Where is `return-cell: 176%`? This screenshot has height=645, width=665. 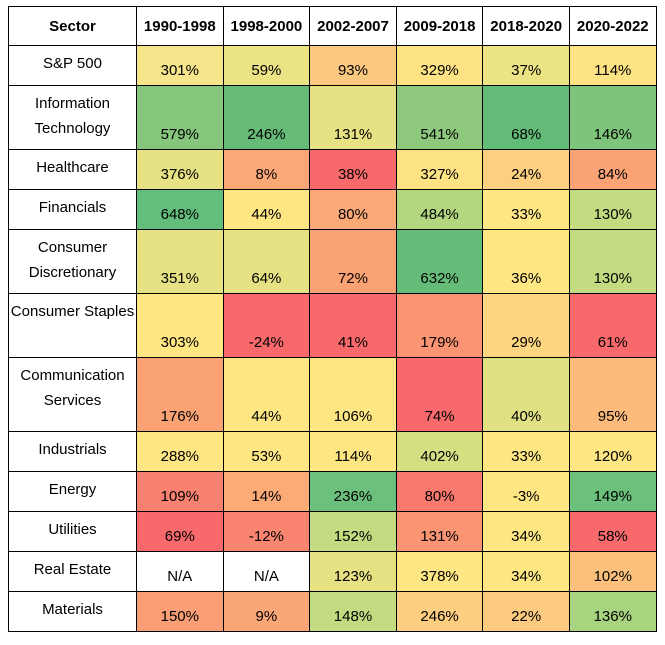 return-cell: 176% is located at coordinates (180, 394).